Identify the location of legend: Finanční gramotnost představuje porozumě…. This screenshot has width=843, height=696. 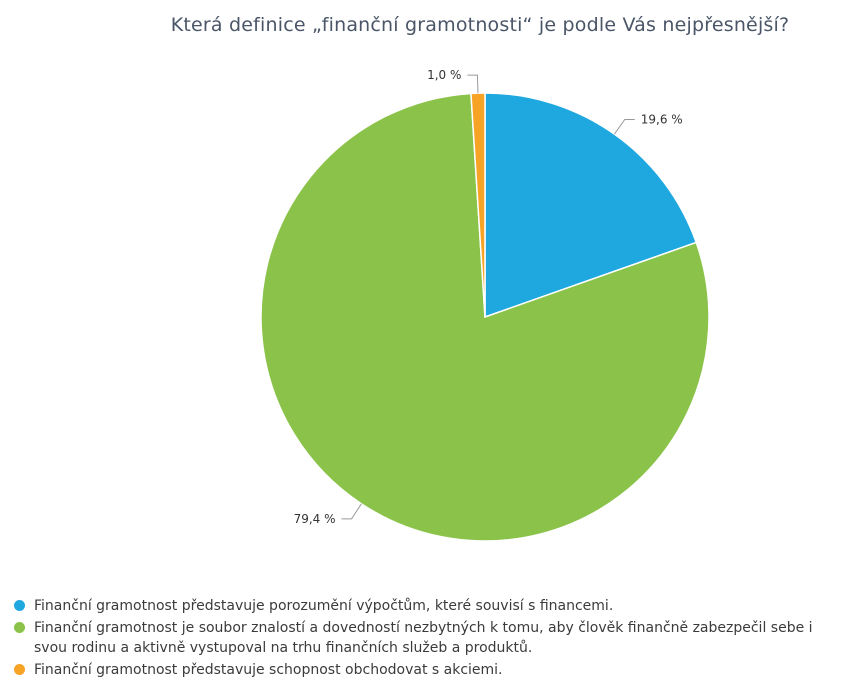
(426, 639).